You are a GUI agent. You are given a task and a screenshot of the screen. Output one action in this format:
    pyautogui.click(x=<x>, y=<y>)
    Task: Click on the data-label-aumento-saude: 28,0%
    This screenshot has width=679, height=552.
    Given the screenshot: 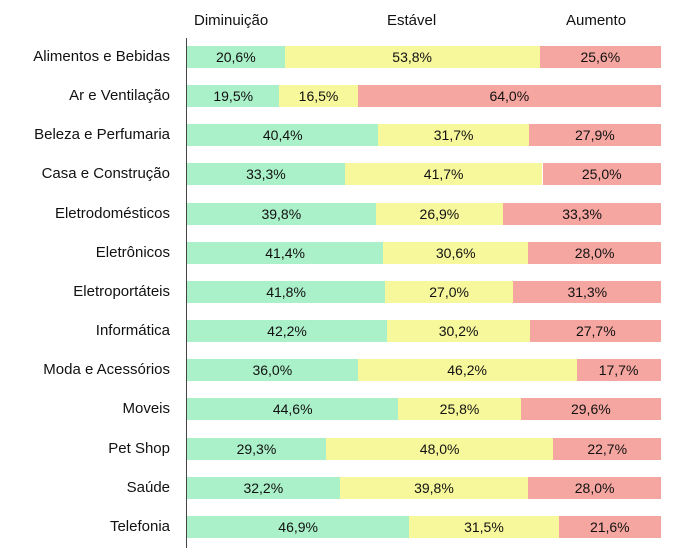 What is the action you would take?
    pyautogui.click(x=594, y=487)
    